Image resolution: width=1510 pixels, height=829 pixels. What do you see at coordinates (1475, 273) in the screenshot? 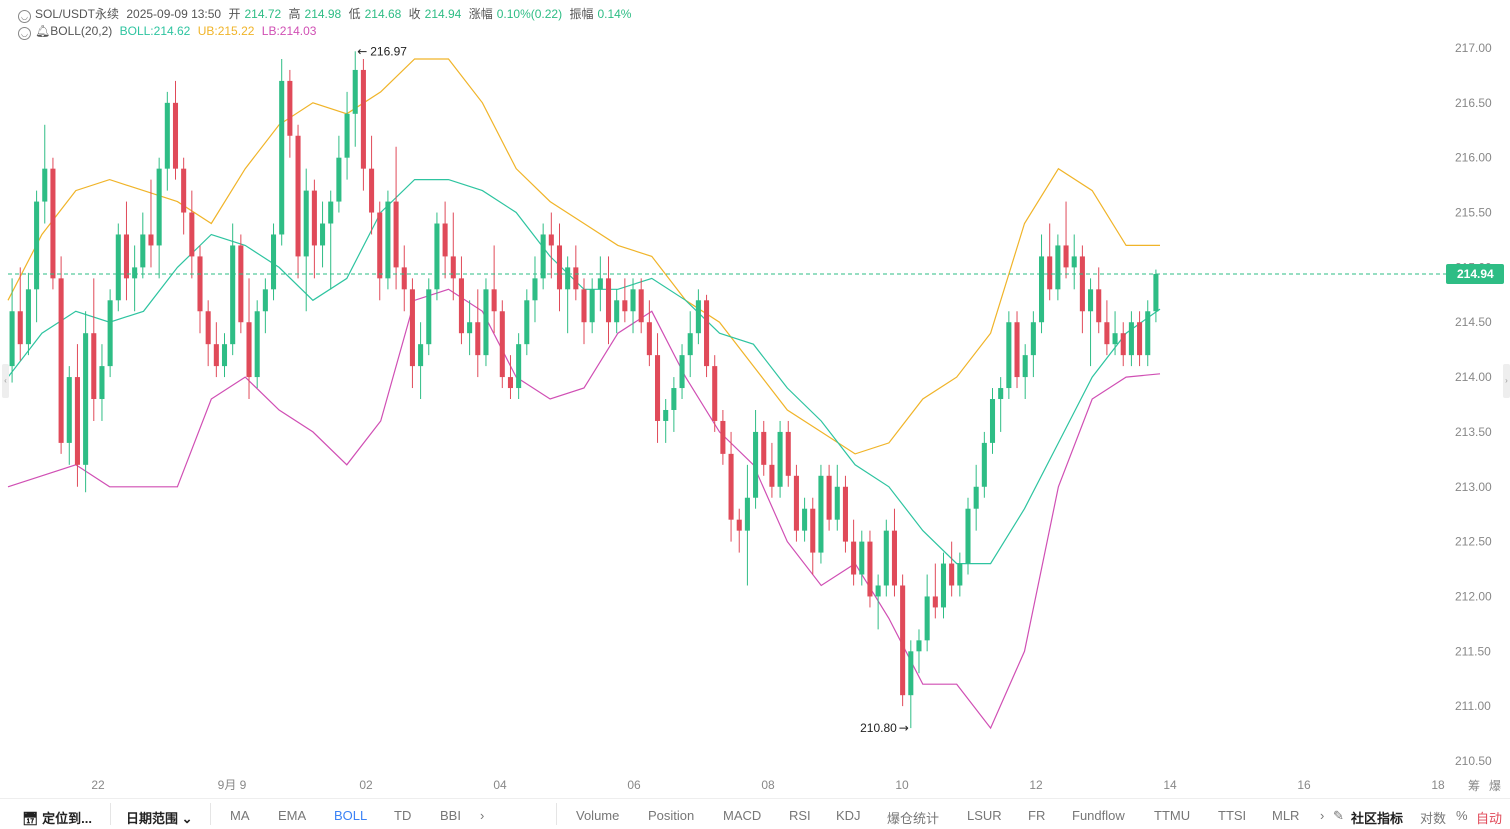
I see `last-price-tag: 214.94` at bounding box center [1475, 273].